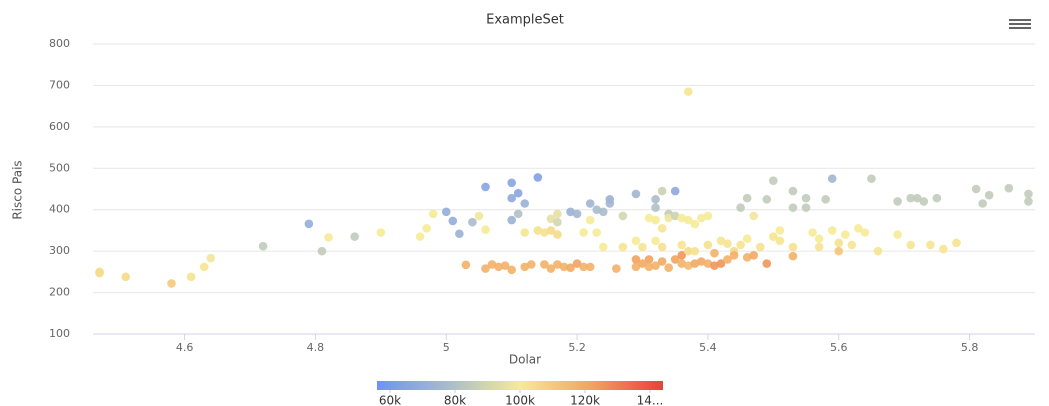  I want to click on color-tick-label: 80k, so click(455, 400).